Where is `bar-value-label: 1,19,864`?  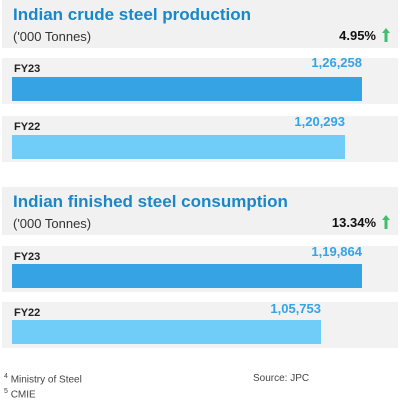
bar-value-label: 1,19,864 is located at coordinates (336, 251).